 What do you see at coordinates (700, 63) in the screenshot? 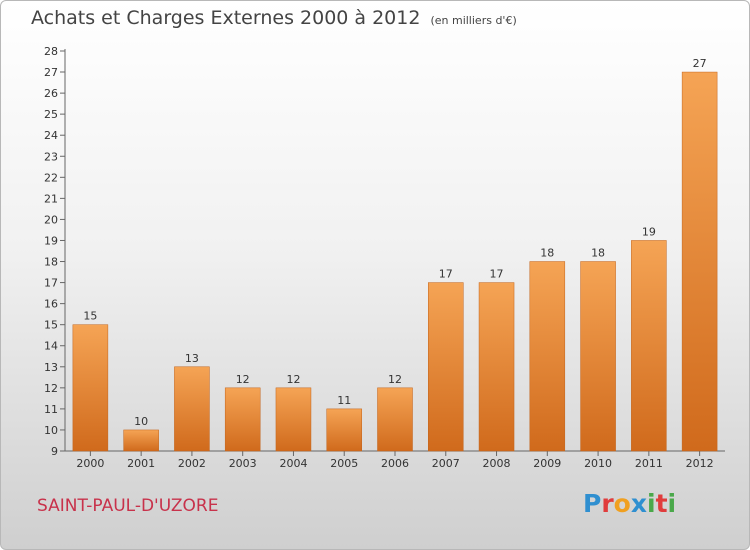
I see `data-label: 27` at bounding box center [700, 63].